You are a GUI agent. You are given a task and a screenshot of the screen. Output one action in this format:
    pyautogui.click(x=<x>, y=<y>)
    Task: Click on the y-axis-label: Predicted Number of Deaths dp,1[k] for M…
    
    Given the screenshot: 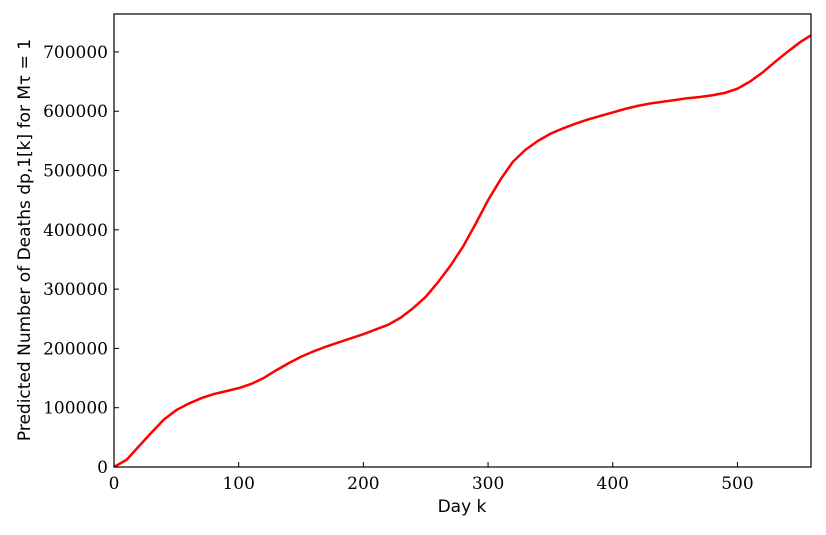 What is the action you would take?
    pyautogui.click(x=25, y=240)
    